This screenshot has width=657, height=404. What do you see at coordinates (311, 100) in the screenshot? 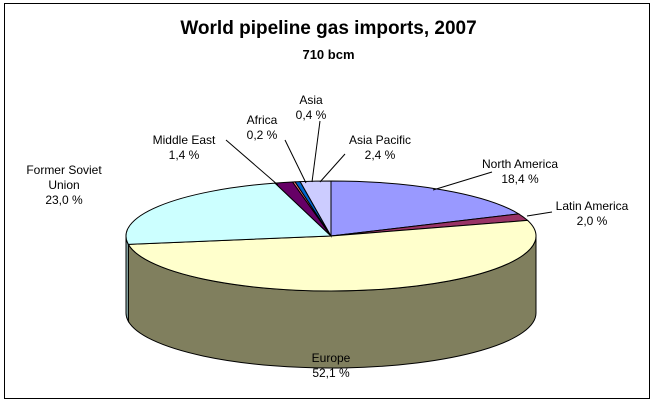
I see `slice-label-asia: Asia` at bounding box center [311, 100].